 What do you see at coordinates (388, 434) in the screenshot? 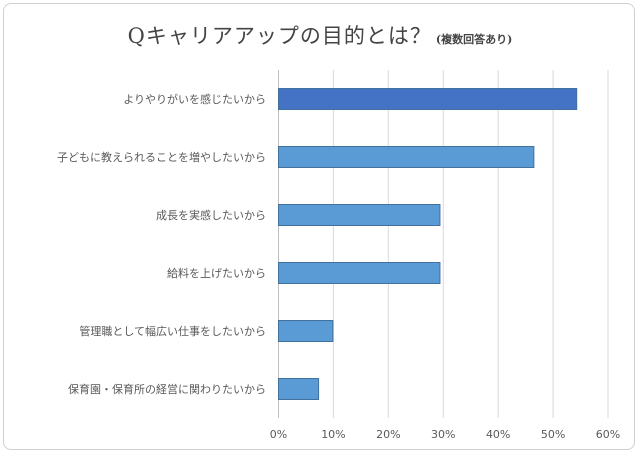
I see `x-tick-label: 20%` at bounding box center [388, 434].